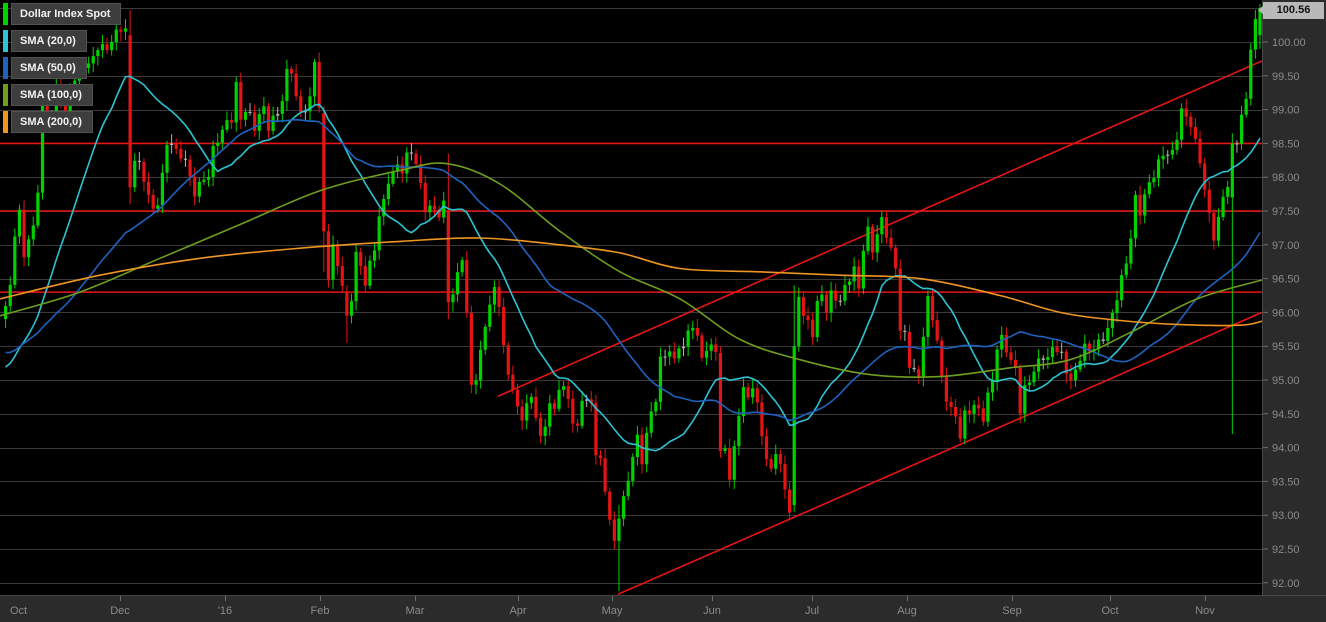  Describe the element at coordinates (1286, 415) in the screenshot. I see `price-tick-label: 94.50` at that location.